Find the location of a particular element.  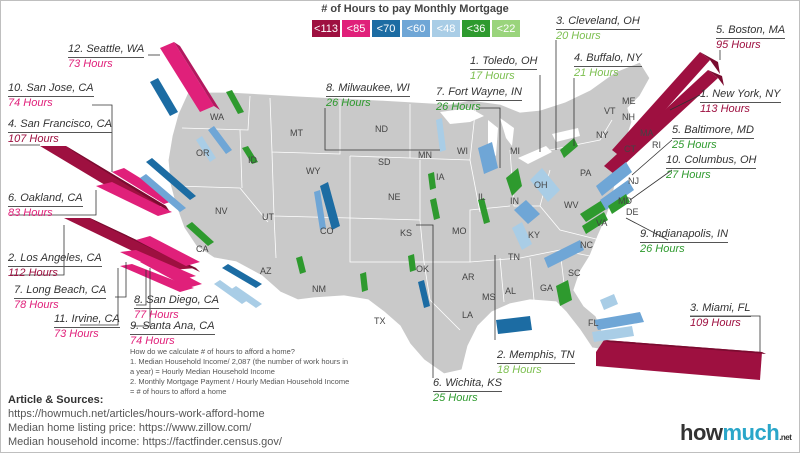

howmuch-logo: howmuch.net is located at coordinates (736, 433).